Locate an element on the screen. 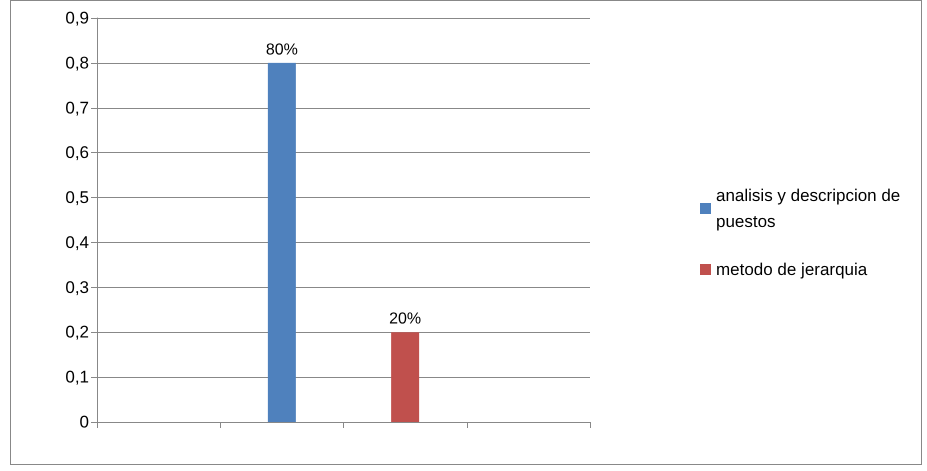  legend-label: analisis y descripcion de puestos is located at coordinates (810, 208).